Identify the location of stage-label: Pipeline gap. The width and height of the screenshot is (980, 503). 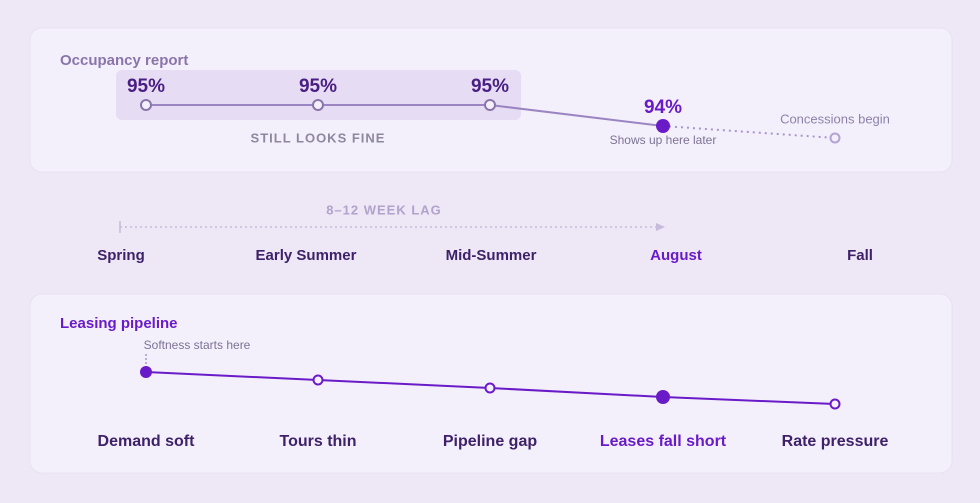
(490, 441).